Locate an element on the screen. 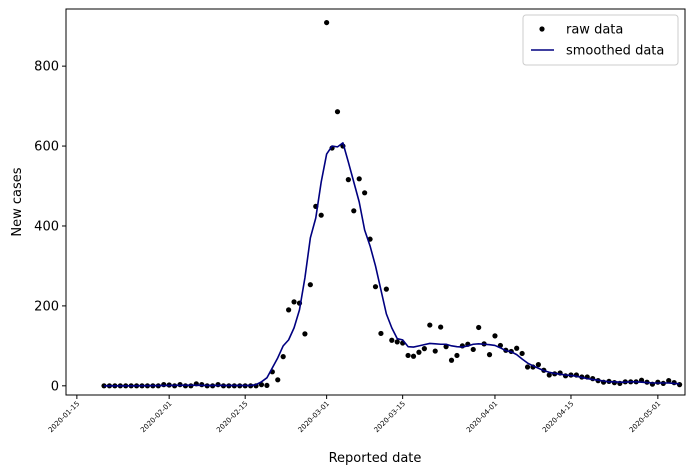 This screenshot has width=695, height=474. y-axis-title: New cases is located at coordinates (17, 201).